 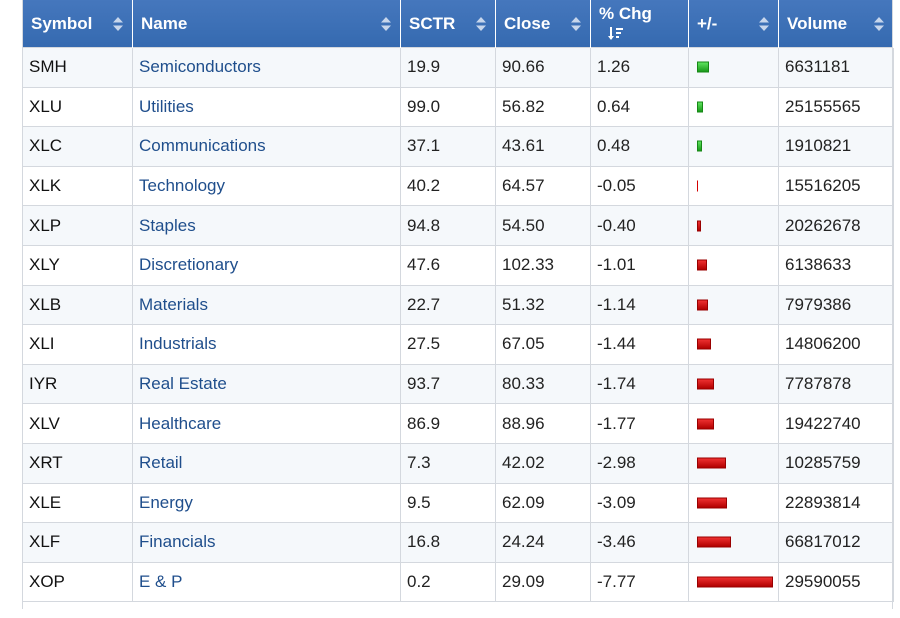 What do you see at coordinates (817, 24) in the screenshot?
I see `column-header-label: Volume` at bounding box center [817, 24].